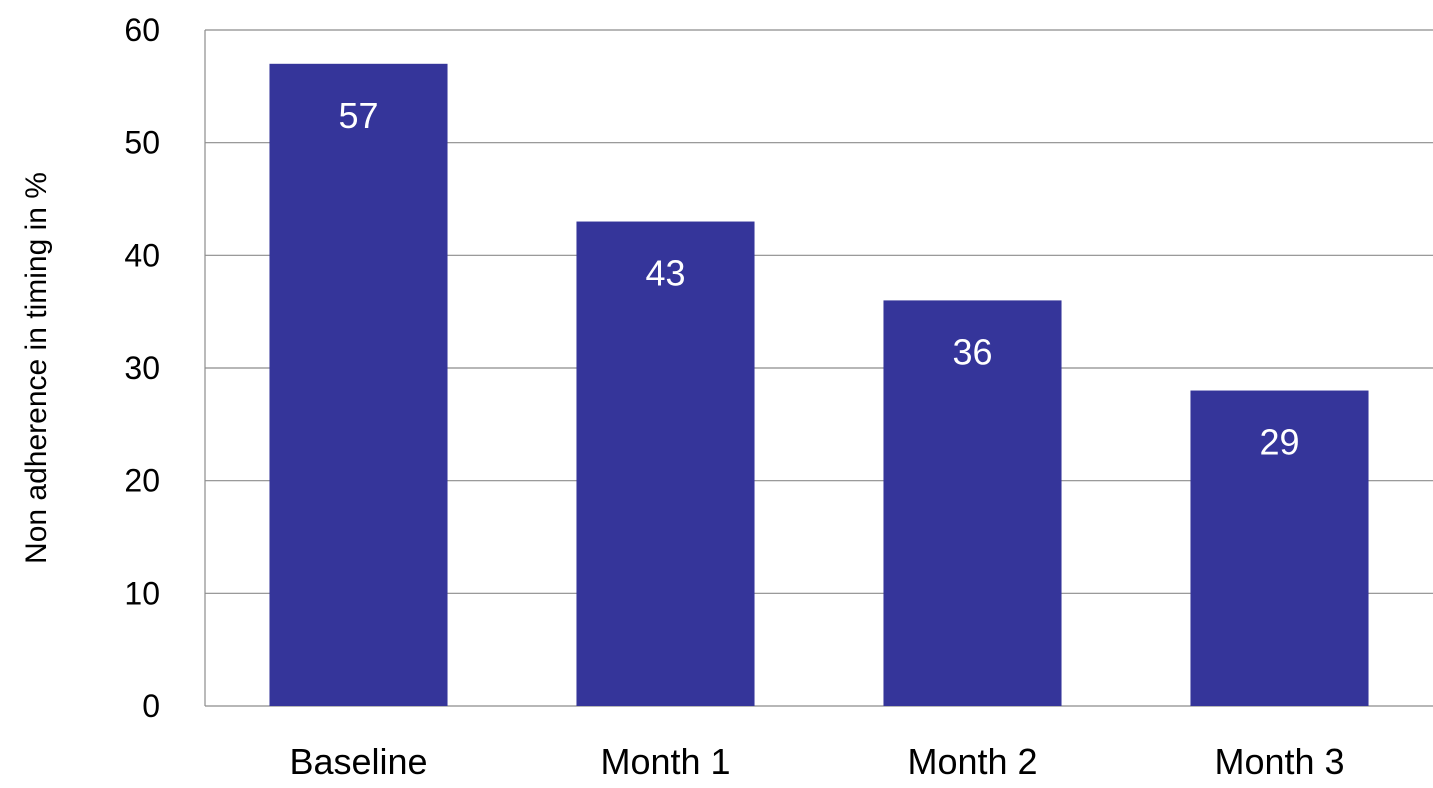  What do you see at coordinates (358, 761) in the screenshot?
I see `x-tick-label: Baseline` at bounding box center [358, 761].